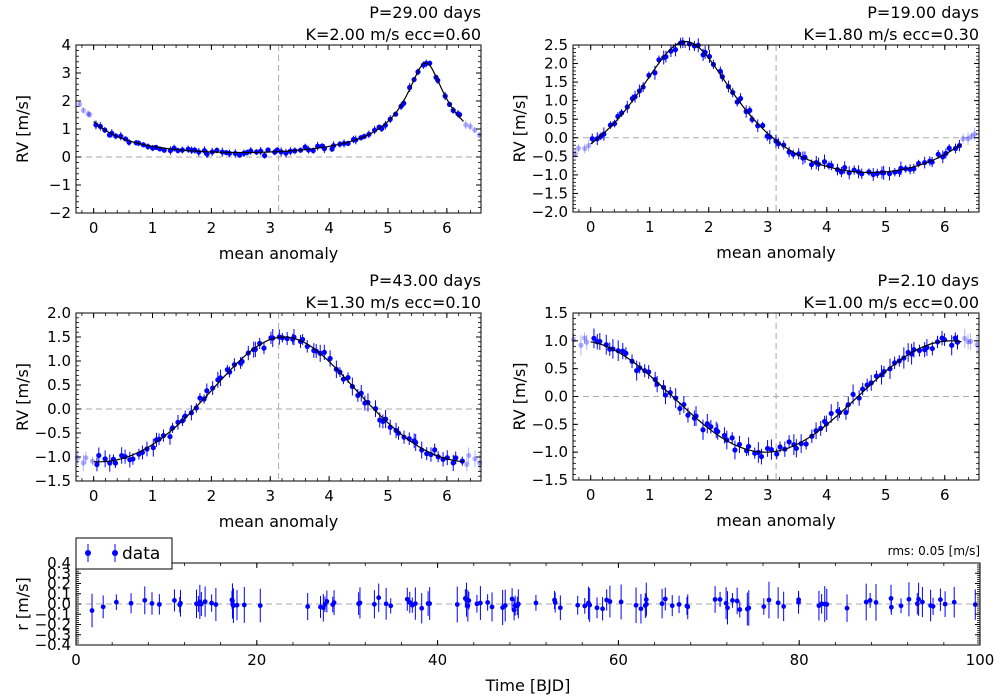 The height and width of the screenshot is (700, 1000). Describe the element at coordinates (550, 212) in the screenshot. I see `y-tick-label: −2.0` at that location.